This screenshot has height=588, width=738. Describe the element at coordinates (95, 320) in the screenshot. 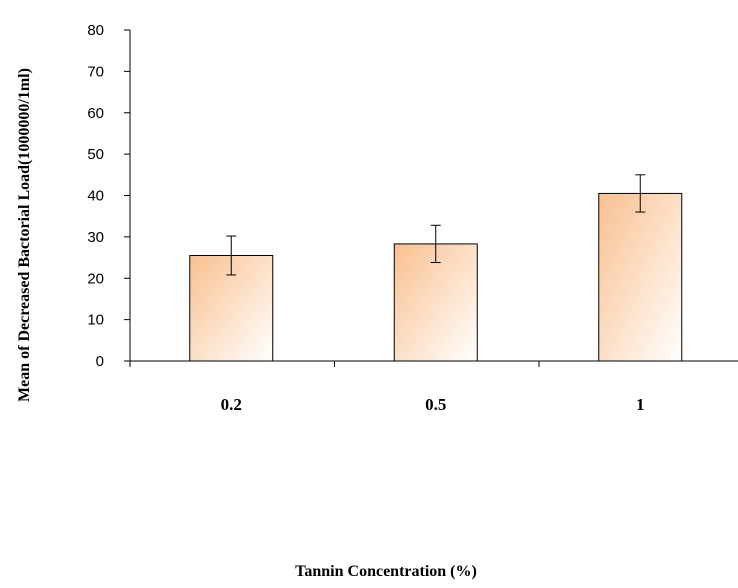

I see `y-tick-label: 10` at that location.